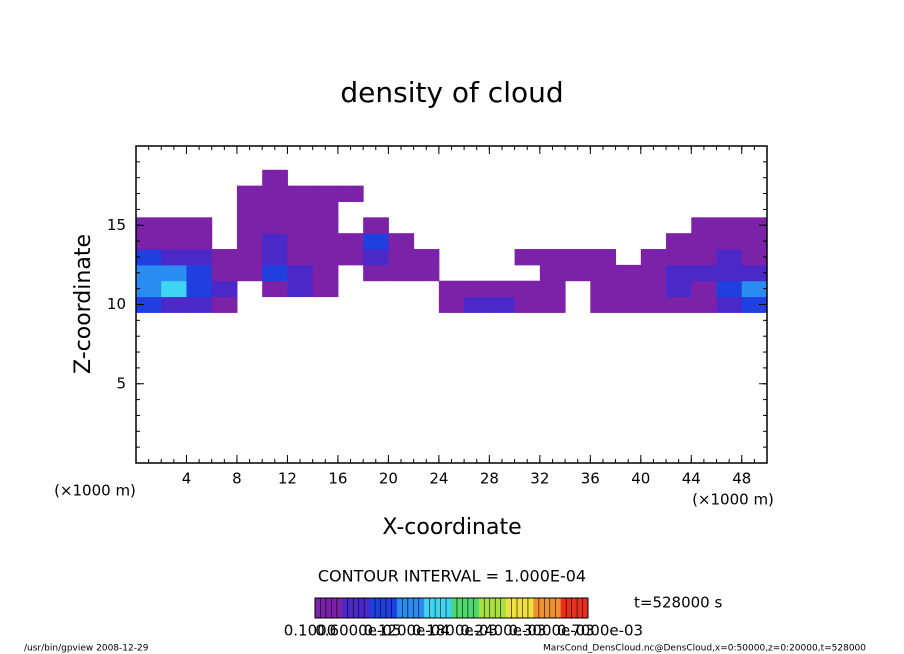  Describe the element at coordinates (691, 479) in the screenshot. I see `x-tick-label: 44` at that location.